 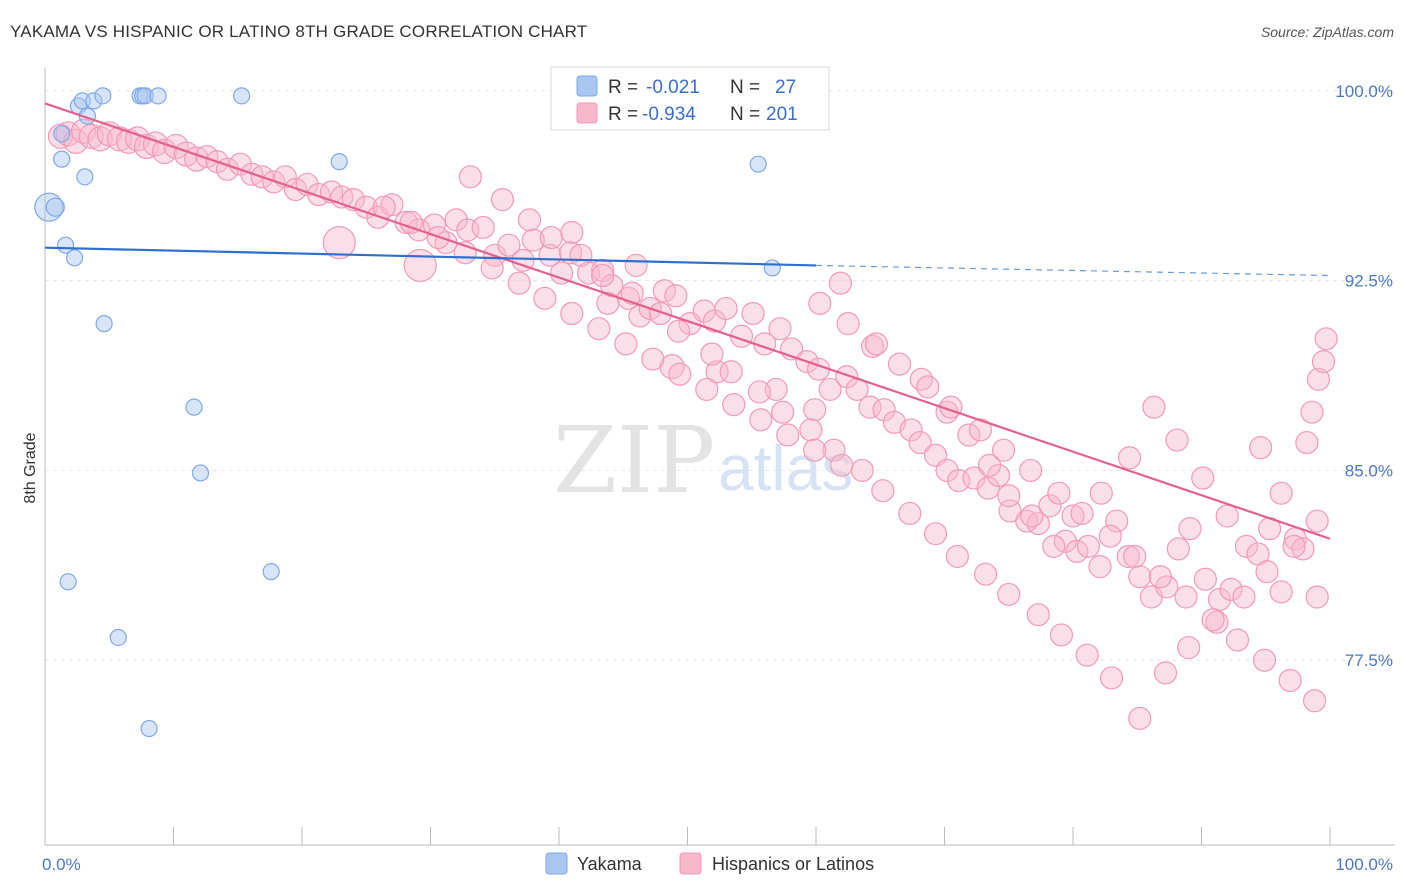 What do you see at coordinates (782, 114) in the screenshot?
I see `hispanic-n-value: 201` at bounding box center [782, 114].